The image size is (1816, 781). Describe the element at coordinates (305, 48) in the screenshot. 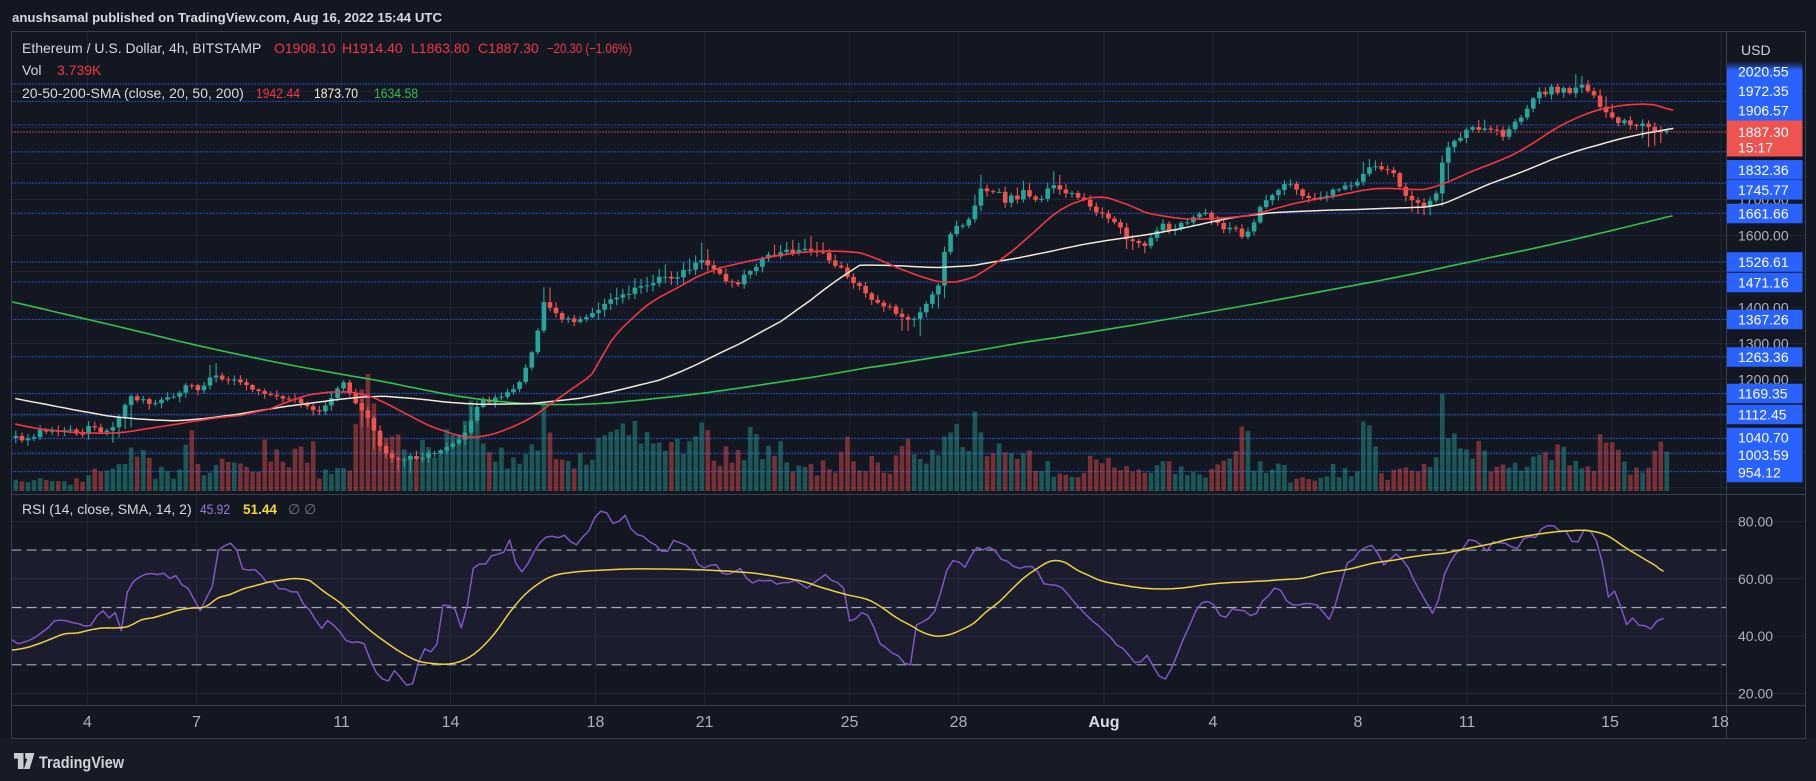

I see `svg-text: O1908.10` at that location.